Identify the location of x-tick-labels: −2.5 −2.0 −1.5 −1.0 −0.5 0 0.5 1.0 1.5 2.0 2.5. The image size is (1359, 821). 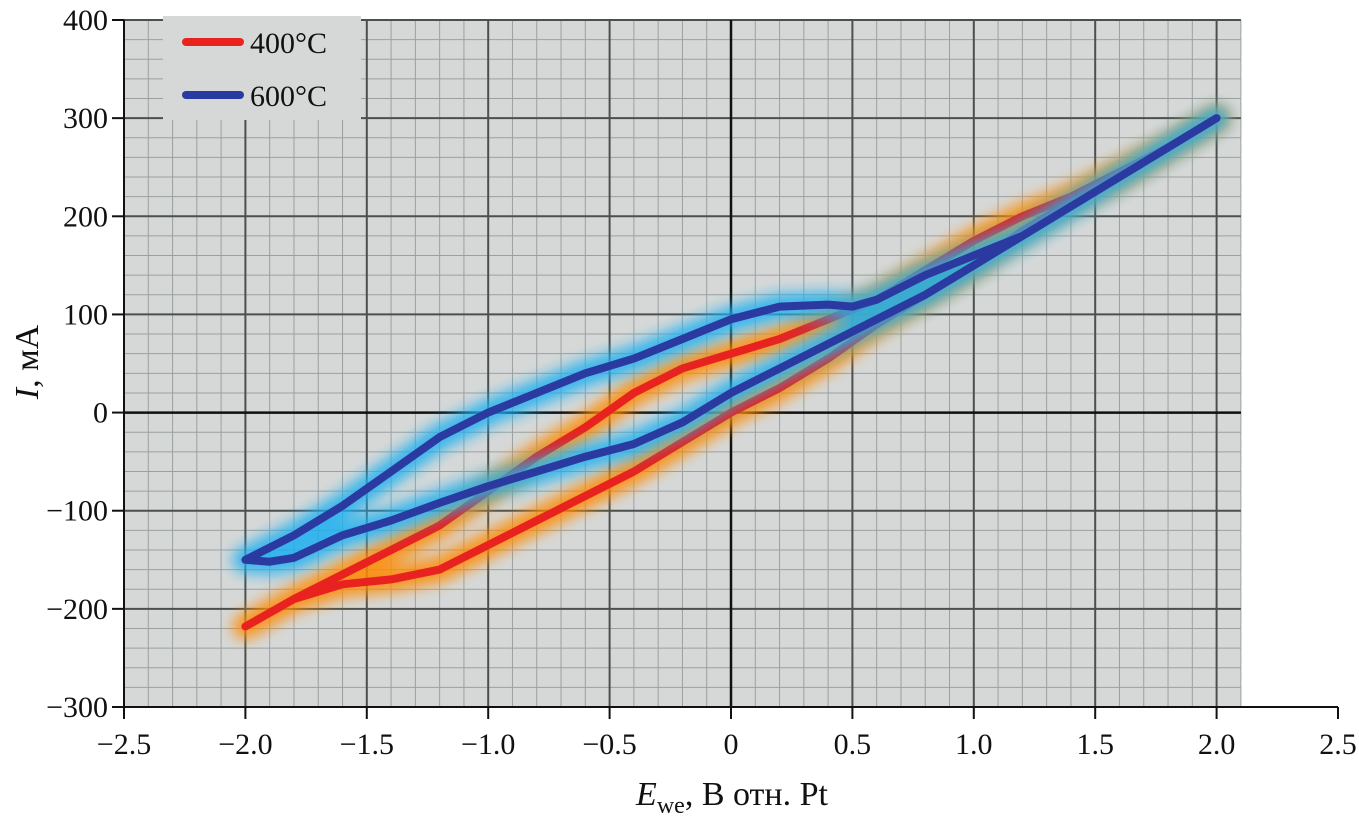
(727, 734).